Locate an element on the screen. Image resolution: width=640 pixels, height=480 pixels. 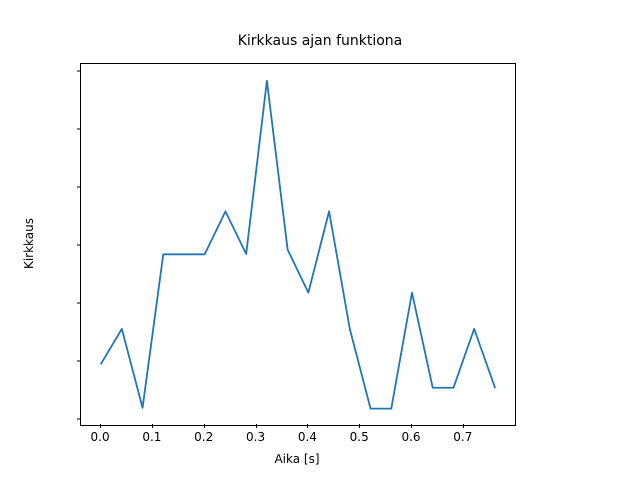
x-tick-label: 0.1 is located at coordinates (152, 437).